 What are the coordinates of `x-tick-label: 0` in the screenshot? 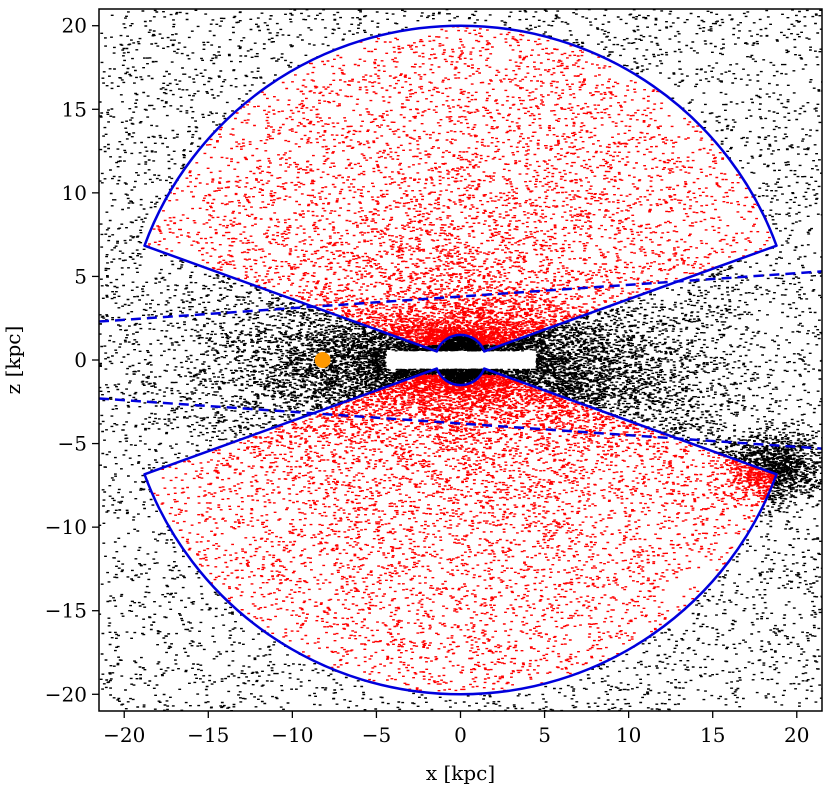 It's located at (460, 735).